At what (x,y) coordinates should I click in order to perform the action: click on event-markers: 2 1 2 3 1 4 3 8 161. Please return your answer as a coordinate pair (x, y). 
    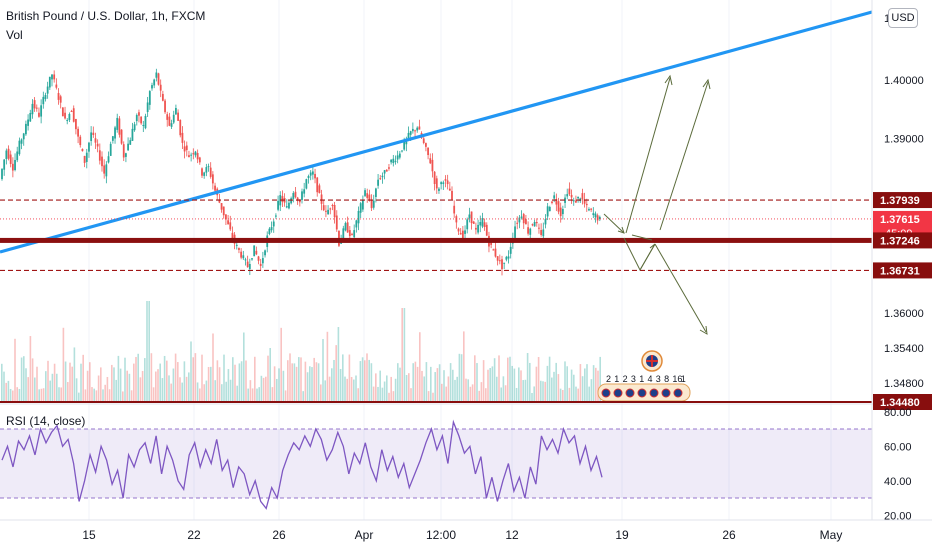
    Looking at the image, I should click on (644, 376).